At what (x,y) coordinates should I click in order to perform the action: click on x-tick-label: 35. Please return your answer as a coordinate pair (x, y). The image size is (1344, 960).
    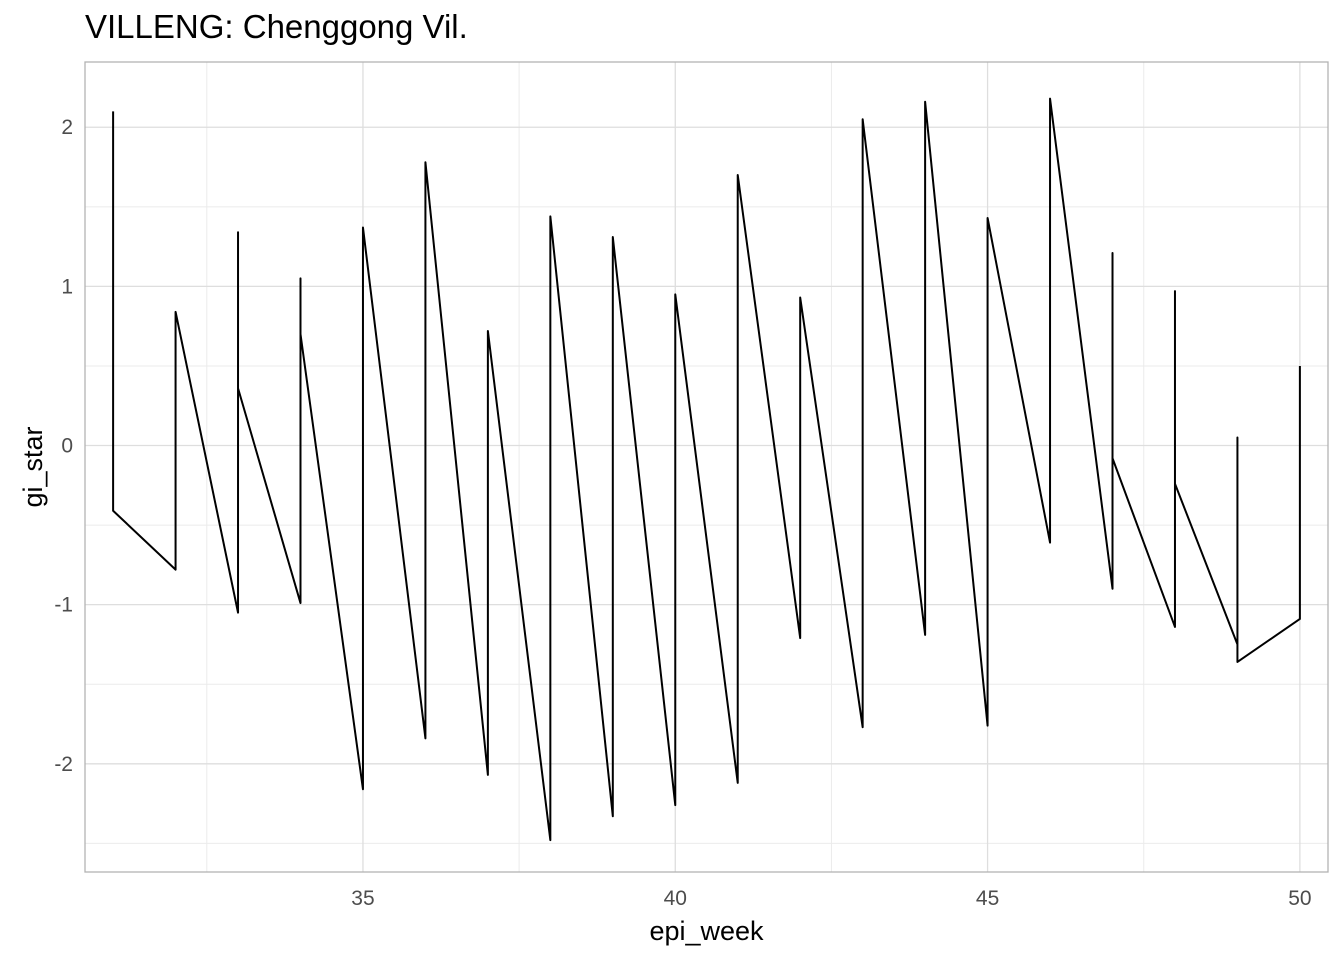
    Looking at the image, I should click on (362, 898).